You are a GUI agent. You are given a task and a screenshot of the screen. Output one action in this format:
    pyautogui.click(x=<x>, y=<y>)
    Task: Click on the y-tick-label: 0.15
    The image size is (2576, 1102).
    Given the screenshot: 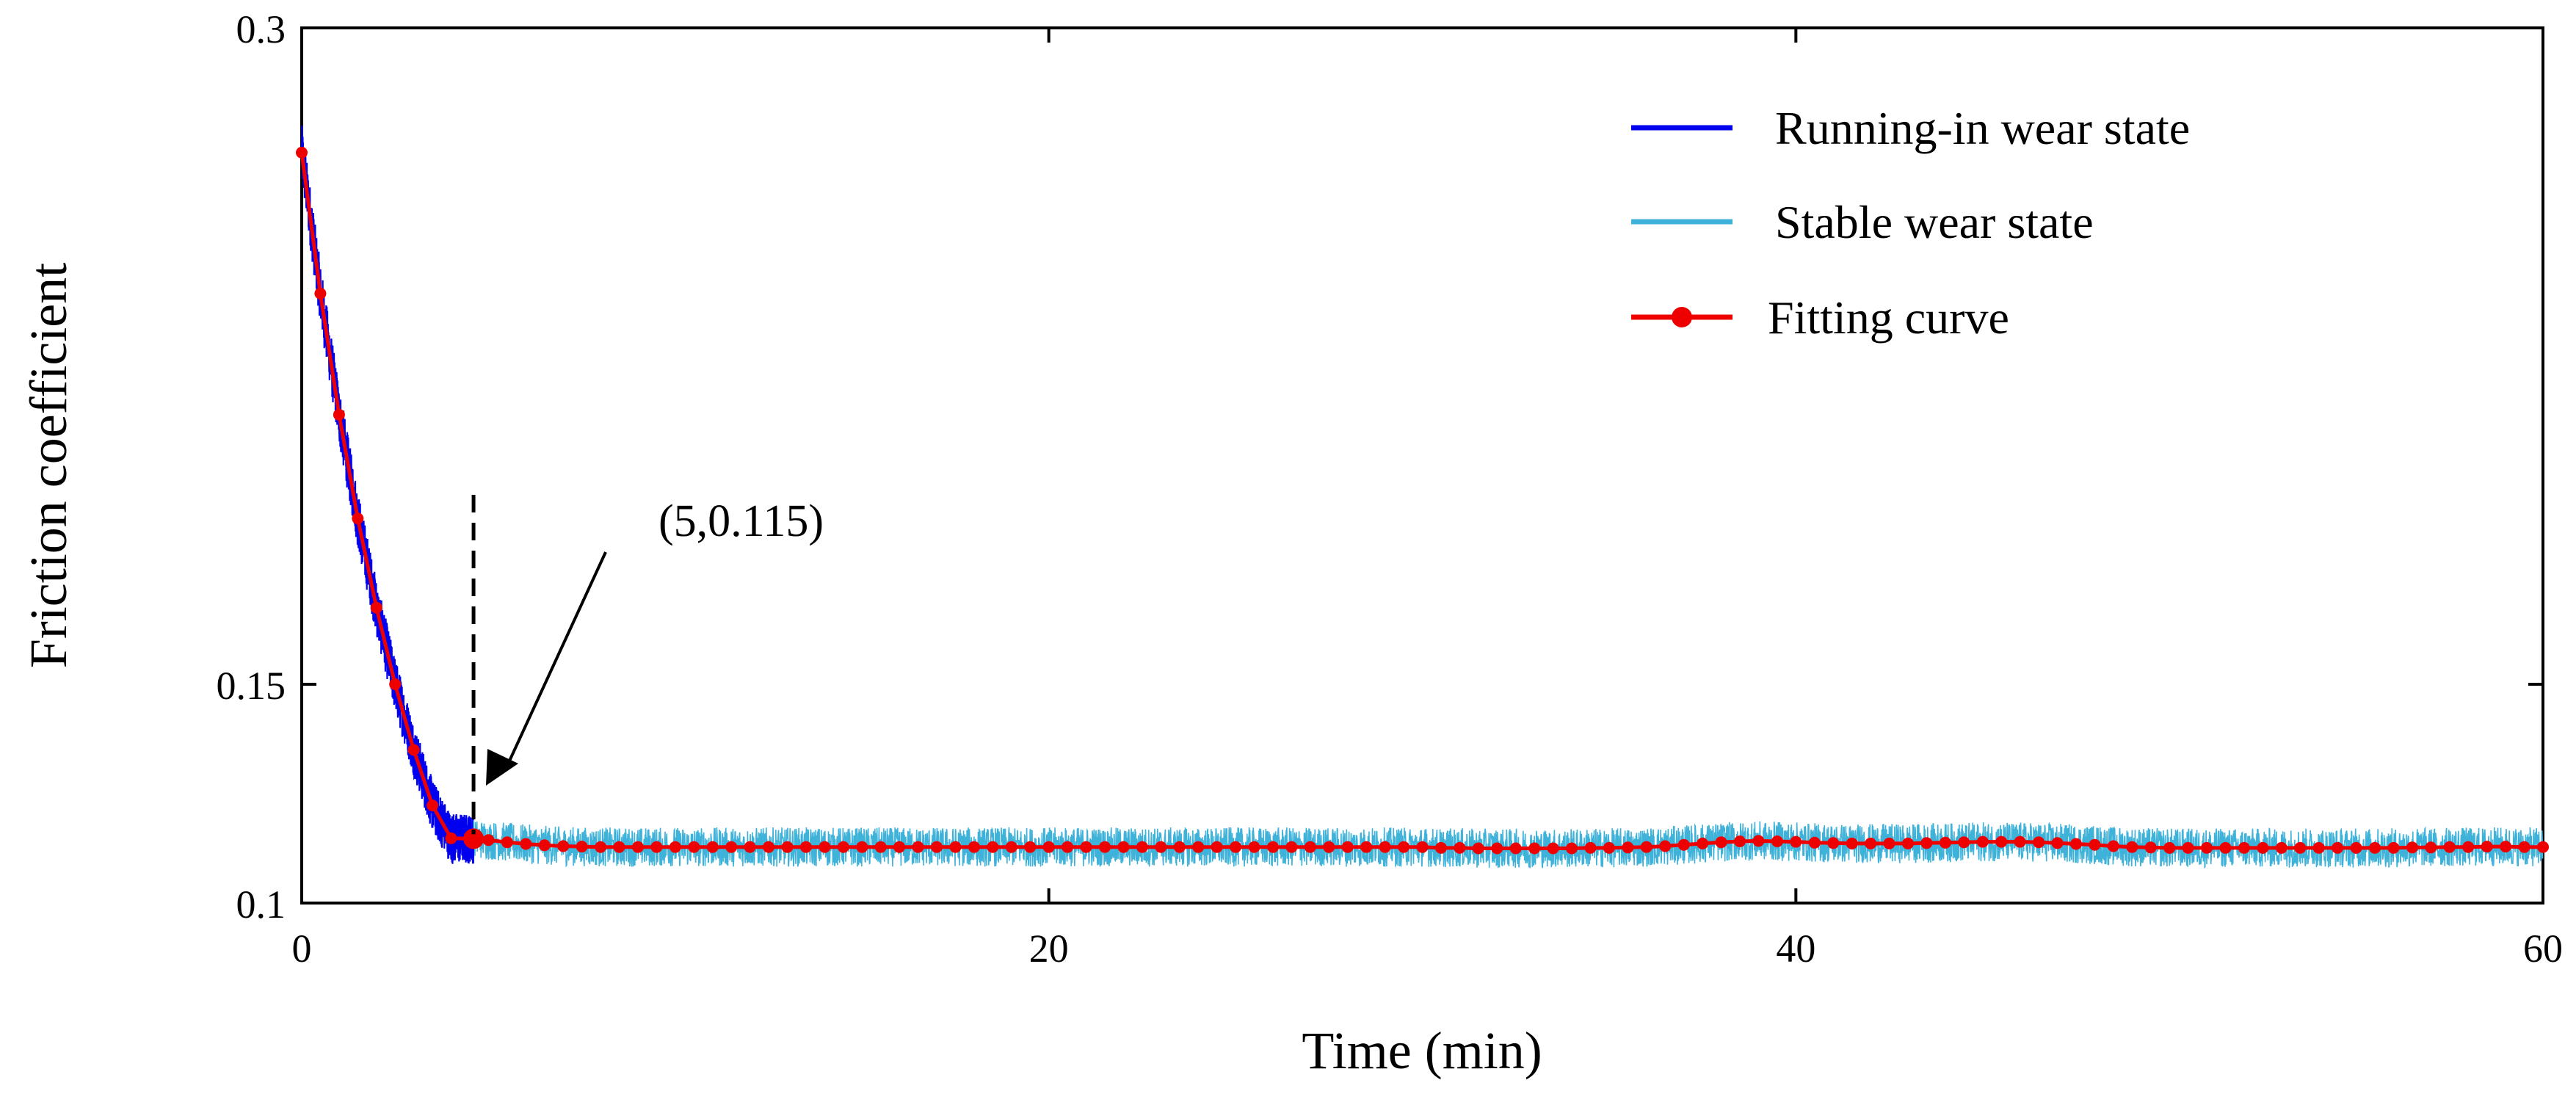 What is the action you would take?
    pyautogui.click(x=252, y=686)
    